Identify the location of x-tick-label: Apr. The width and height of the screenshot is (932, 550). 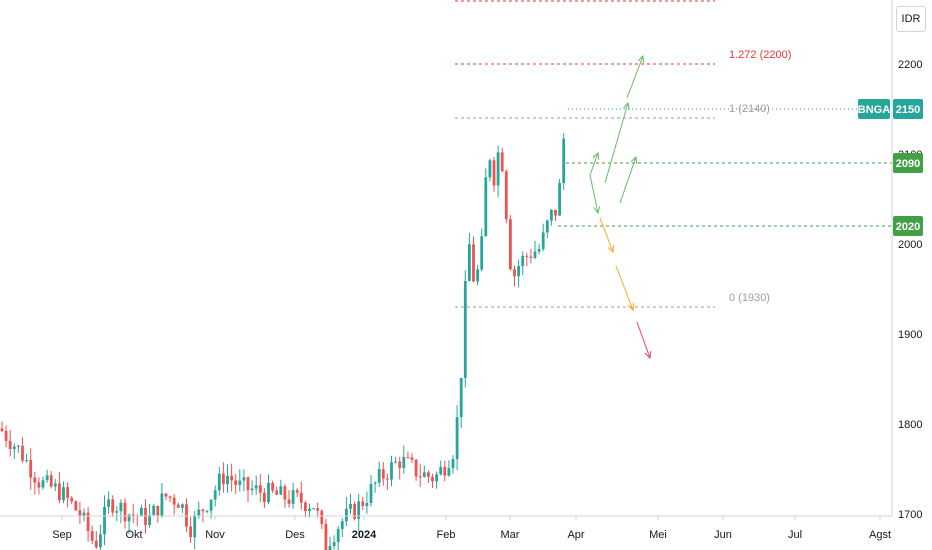
(575, 535).